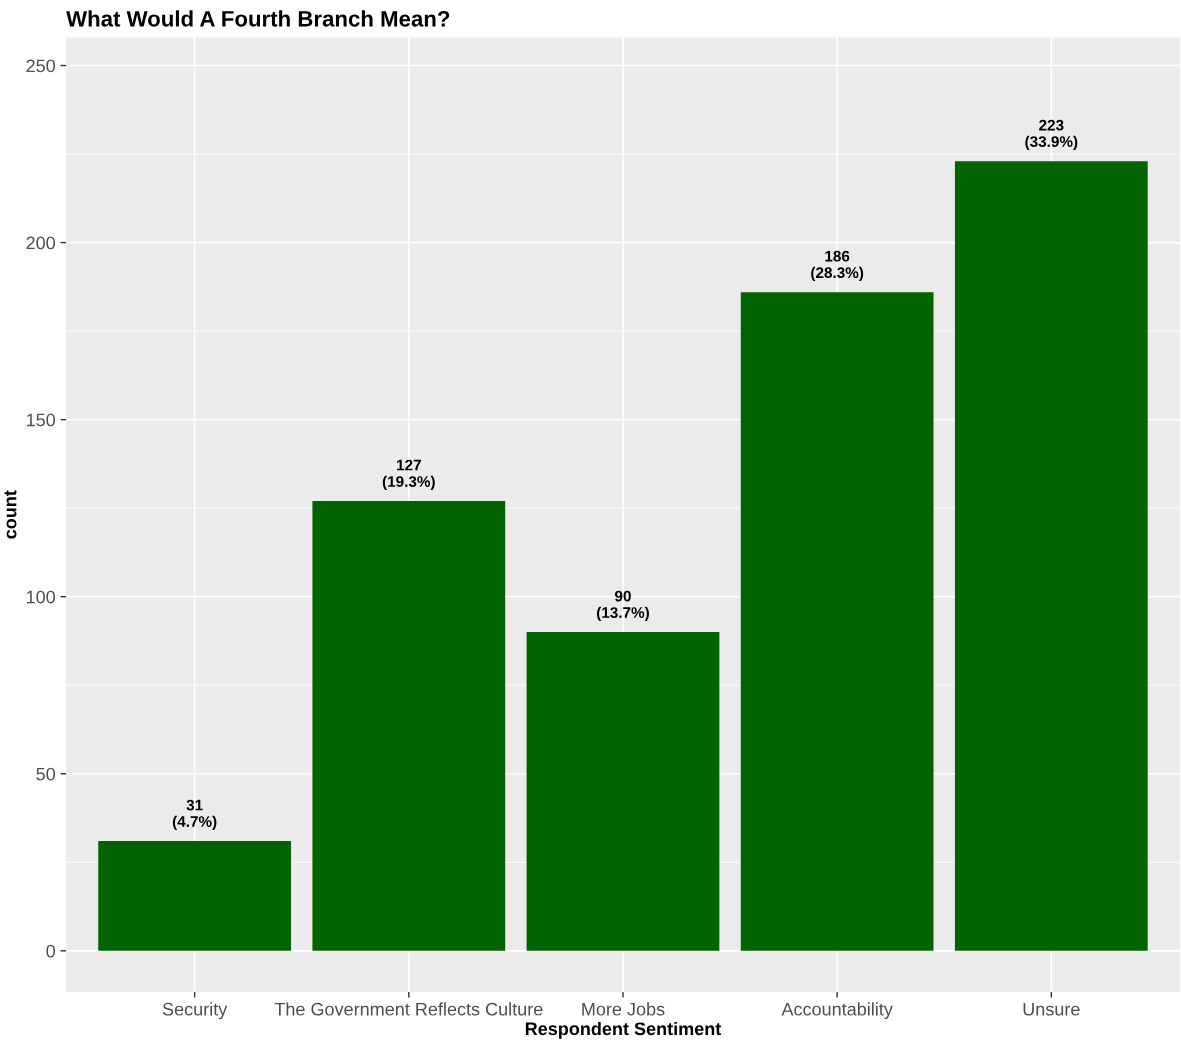  Describe the element at coordinates (623, 1009) in the screenshot. I see `x-tick-label: More Jobs` at that location.